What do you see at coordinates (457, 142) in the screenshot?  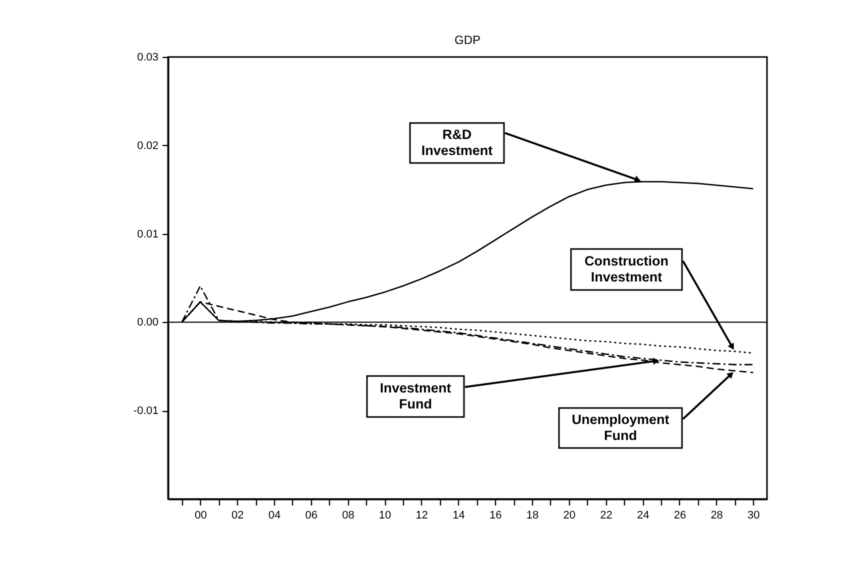 I see `annotation: R&D Investment` at bounding box center [457, 142].